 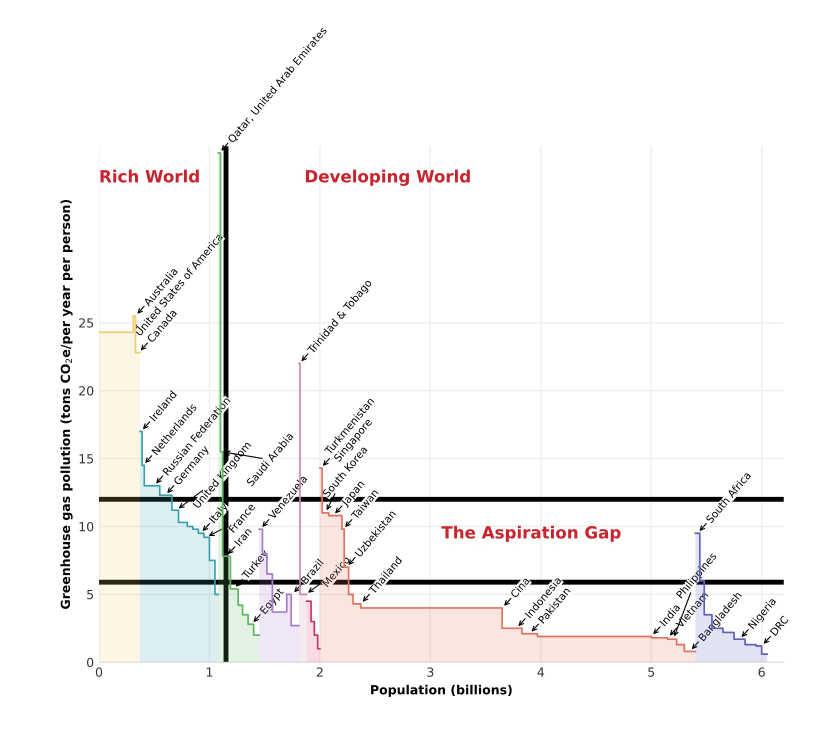 What do you see at coordinates (66, 404) in the screenshot?
I see `y-axis-title: Greenhouse gas pollution (tons CO$_{2}$e/per year per person)` at bounding box center [66, 404].